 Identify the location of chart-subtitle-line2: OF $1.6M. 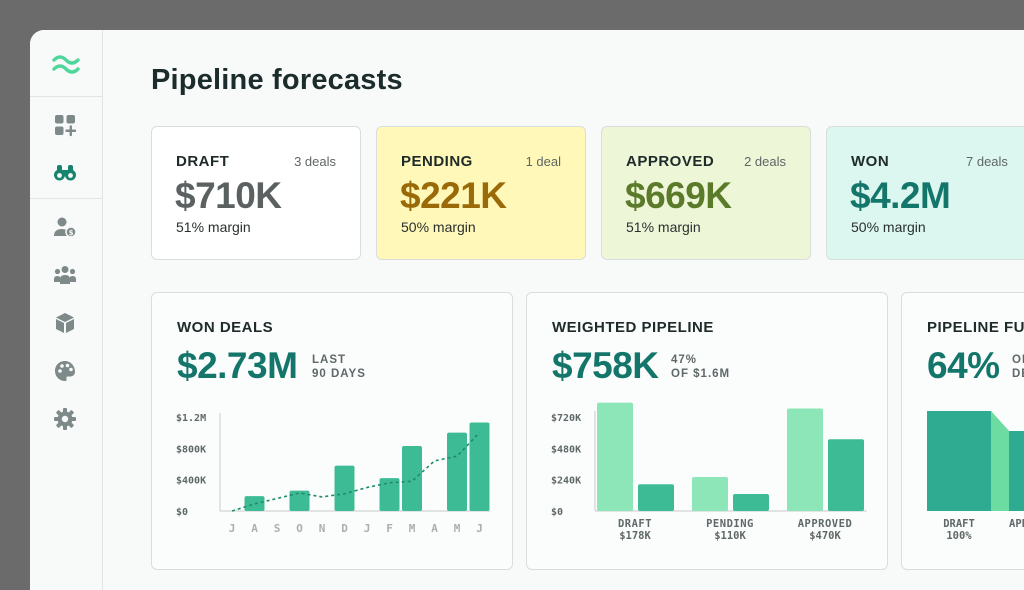
(701, 374).